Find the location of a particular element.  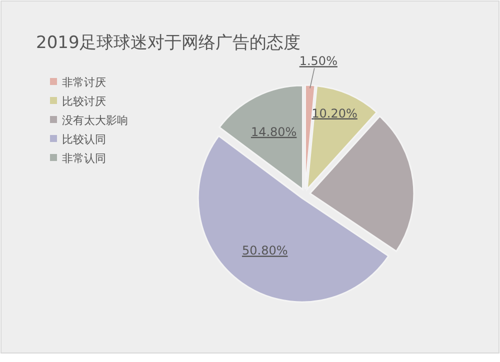

legend-label: 非常认同 is located at coordinates (84, 158).